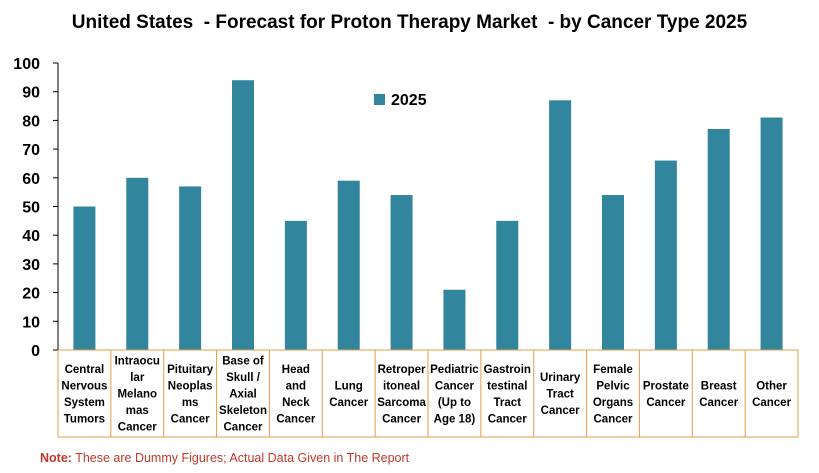 This screenshot has width=819, height=473. Describe the element at coordinates (507, 370) in the screenshot. I see `x-tick-label-line: Gastroin` at that location.